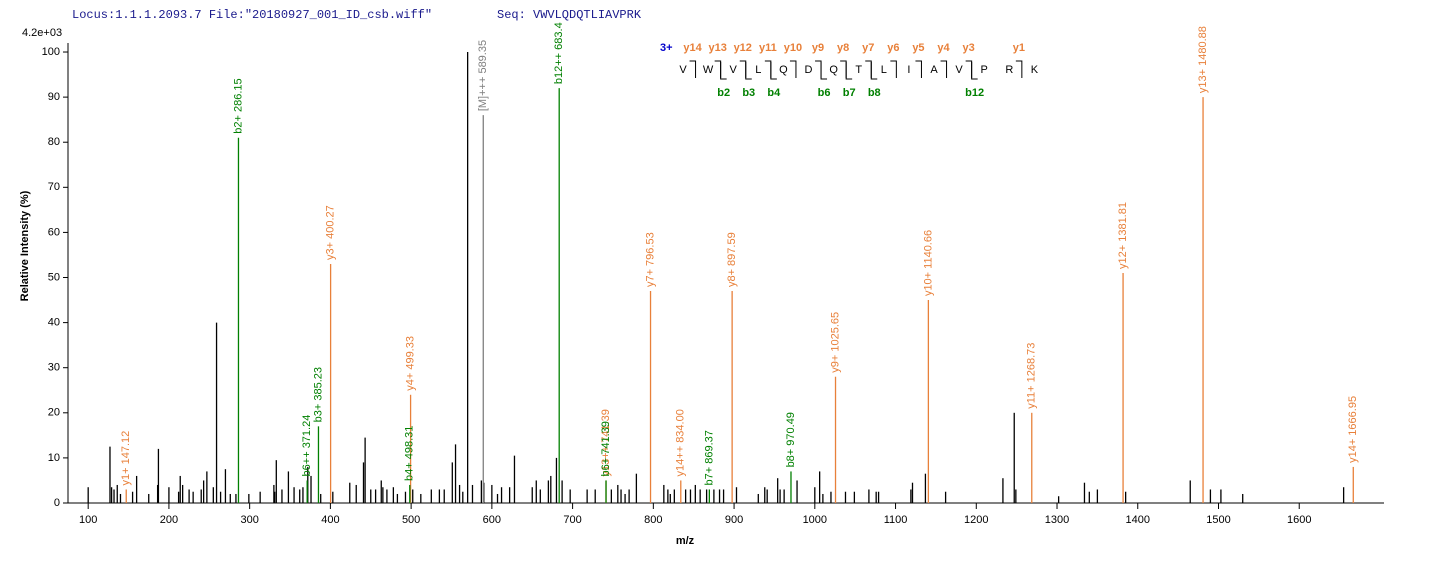  I want to click on peak-label: y14+ 1666.95, so click(1353, 429).